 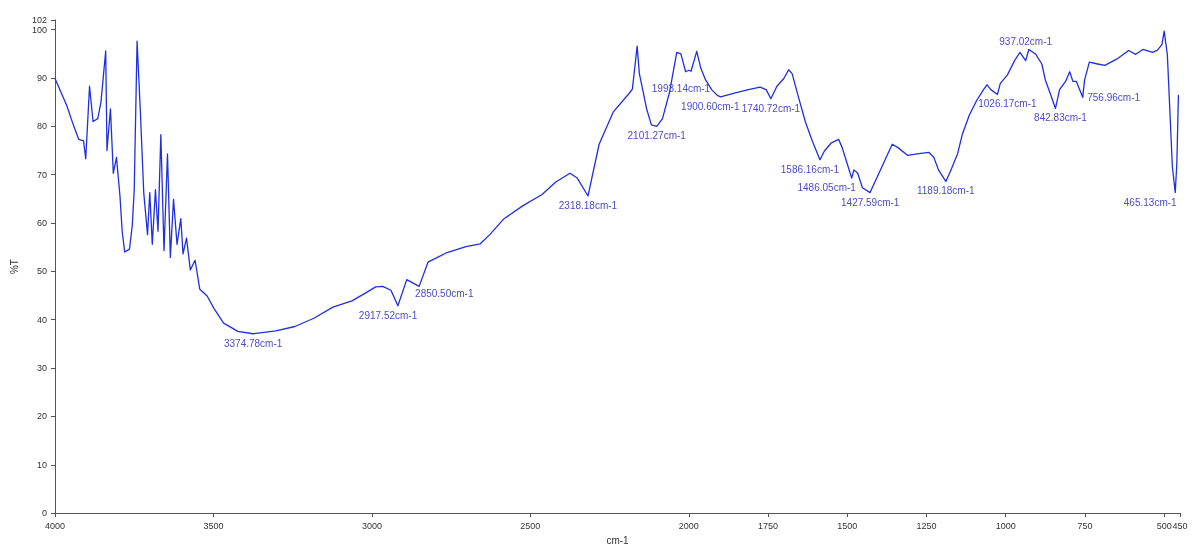 I want to click on x-tick-label: 450, so click(x=1180, y=525).